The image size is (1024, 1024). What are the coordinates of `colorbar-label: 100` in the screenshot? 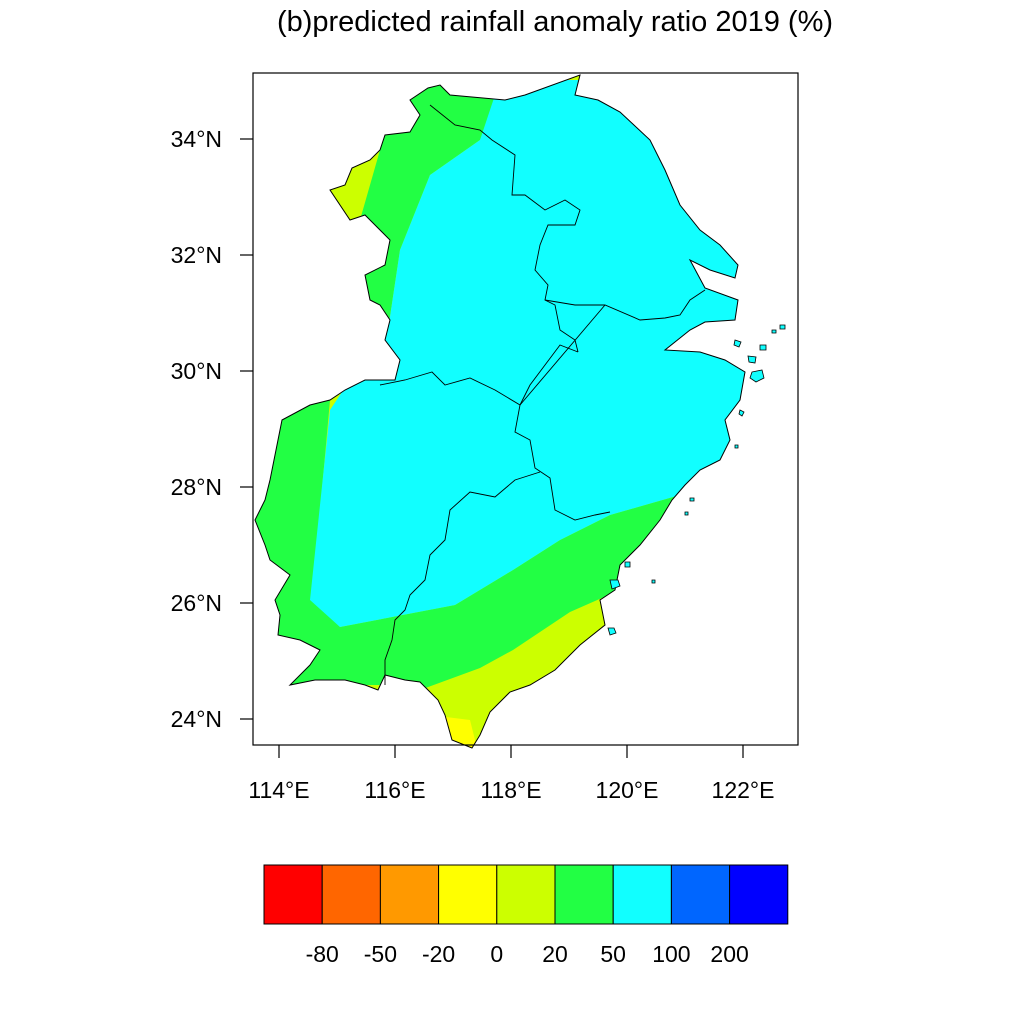 It's located at (671, 954).